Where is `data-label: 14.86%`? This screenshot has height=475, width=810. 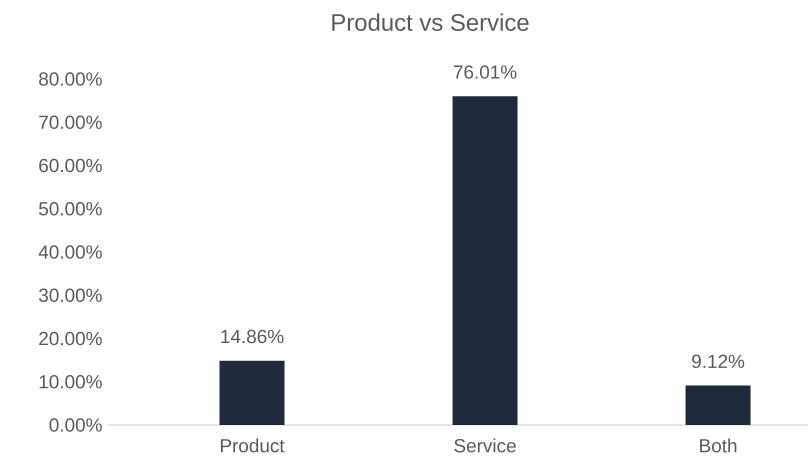 data-label: 14.86% is located at coordinates (252, 337).